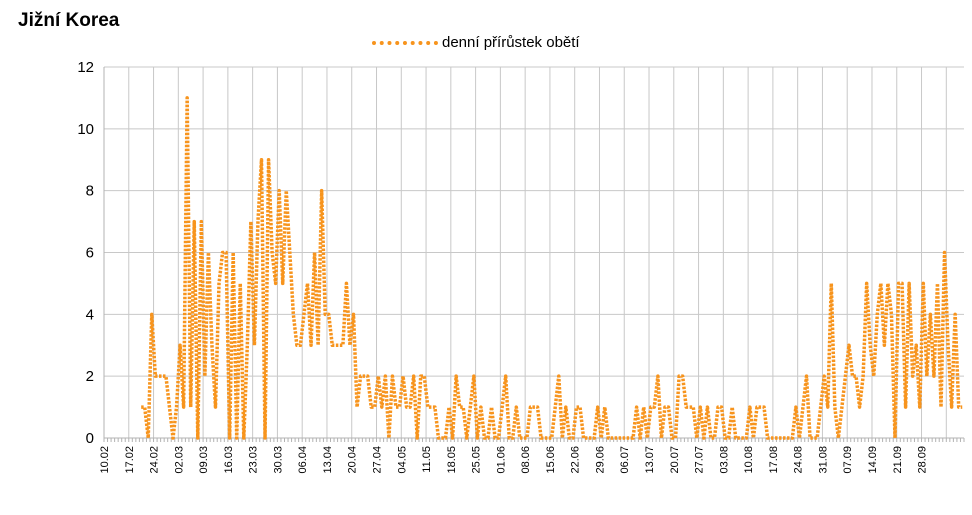  What do you see at coordinates (625, 460) in the screenshot?
I see `x-tick-label: 06.07` at bounding box center [625, 460].